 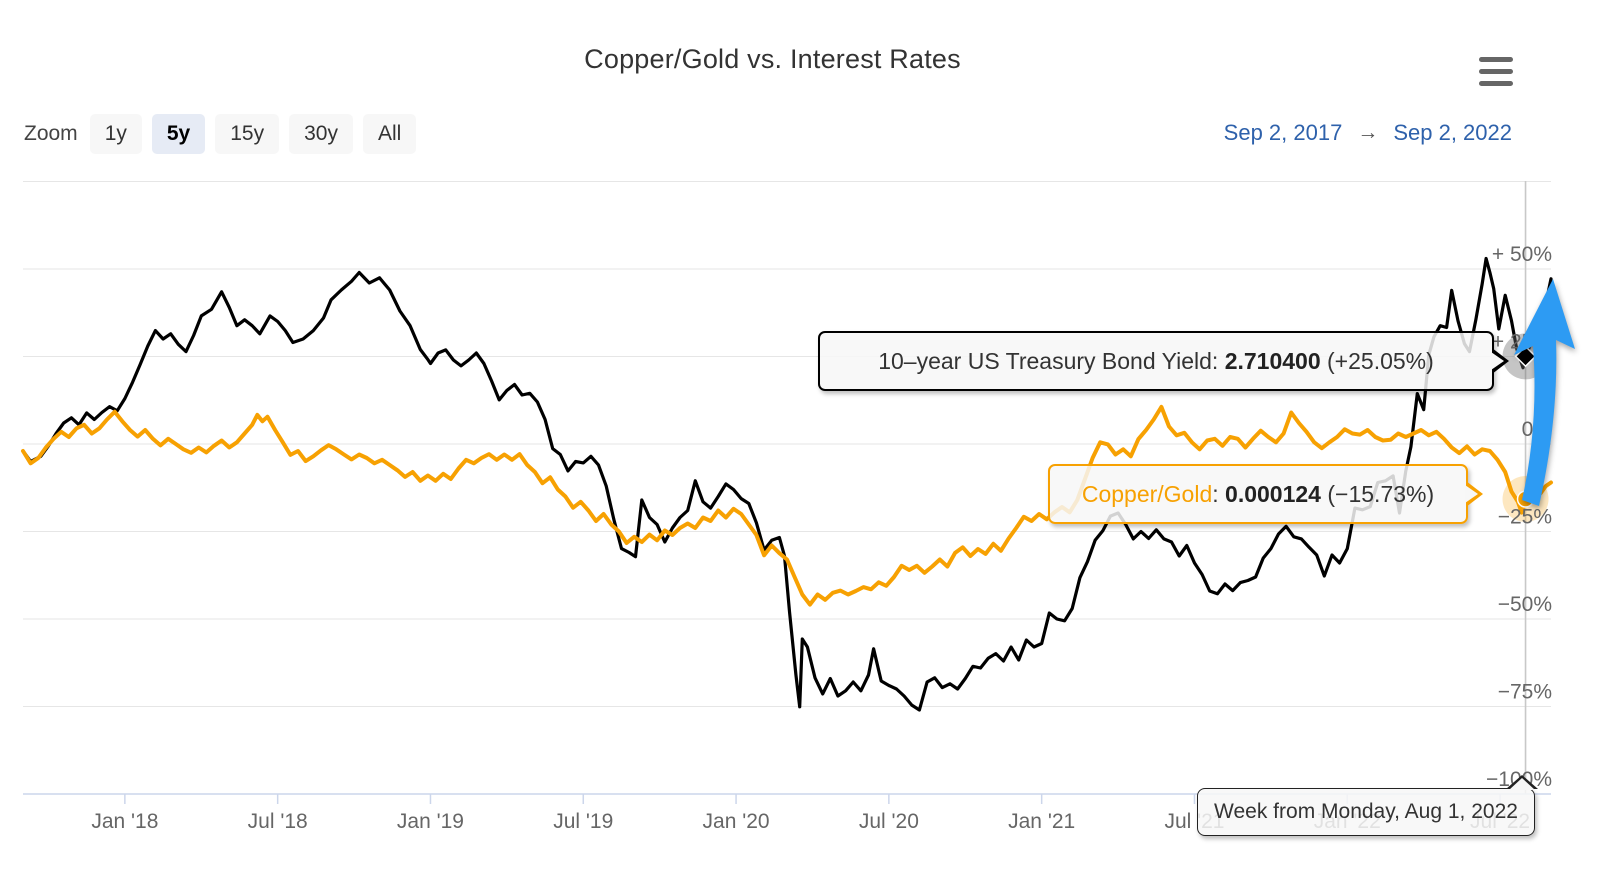 I want to click on x-axis-label: Jan '18, so click(x=124, y=821).